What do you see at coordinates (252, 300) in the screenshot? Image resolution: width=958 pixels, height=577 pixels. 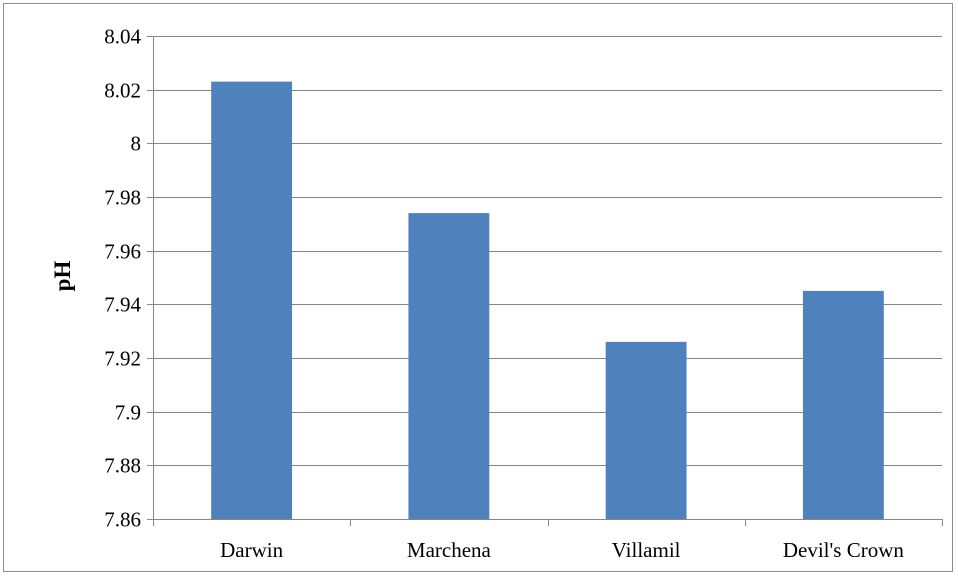 I see `bar-darwin` at bounding box center [252, 300].